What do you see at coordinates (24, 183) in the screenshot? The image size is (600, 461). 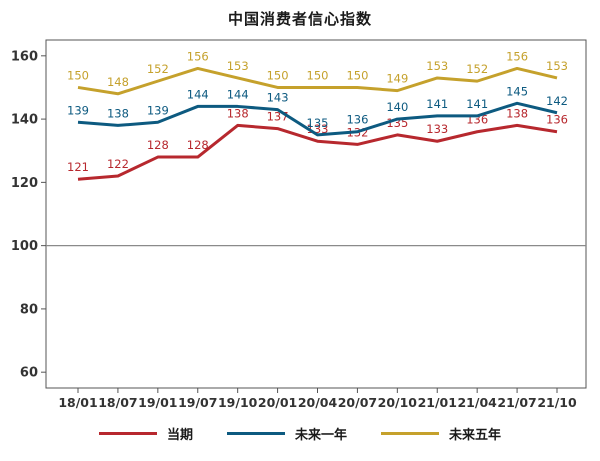 I see `y-tick-label: 120` at bounding box center [24, 183].